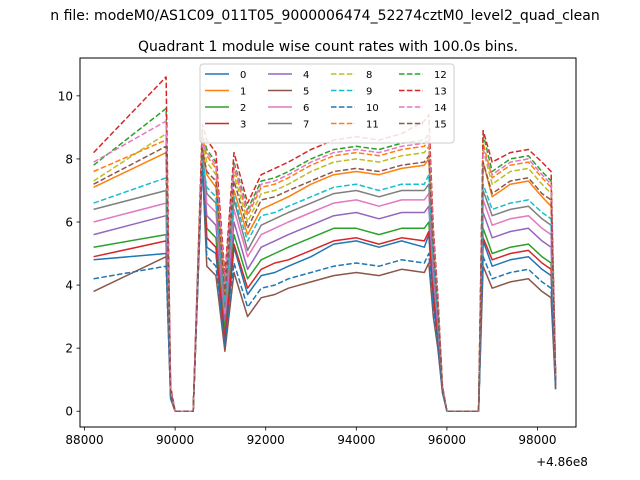 This screenshot has width=640, height=480. I want to click on legend-label-10: 10, so click(372, 108).